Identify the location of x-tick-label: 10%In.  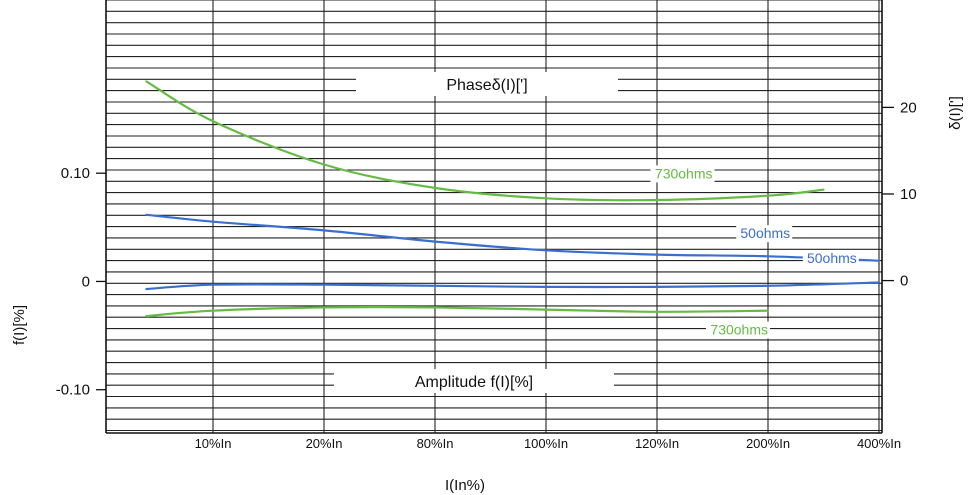
(213, 443).